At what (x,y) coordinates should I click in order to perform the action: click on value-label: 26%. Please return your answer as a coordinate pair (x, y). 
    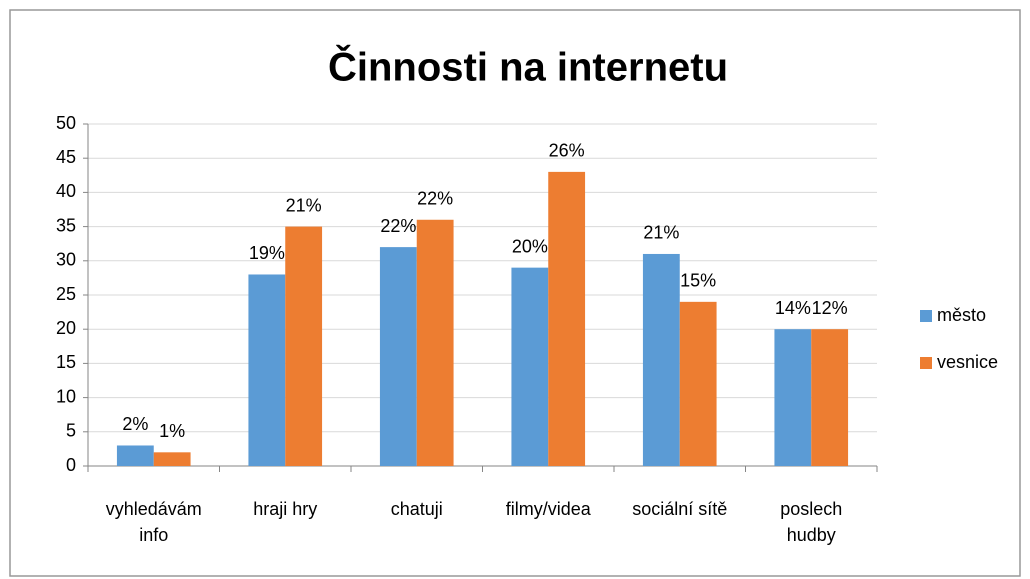
    Looking at the image, I should click on (567, 151).